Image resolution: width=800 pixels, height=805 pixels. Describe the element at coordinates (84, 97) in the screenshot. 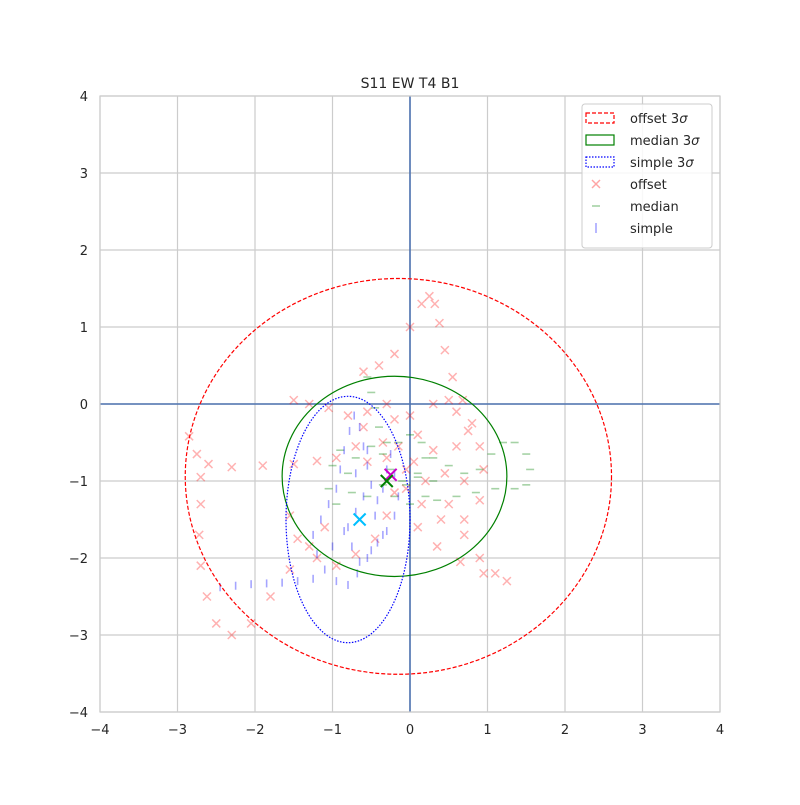

I see `y-tick-label: 4` at that location.